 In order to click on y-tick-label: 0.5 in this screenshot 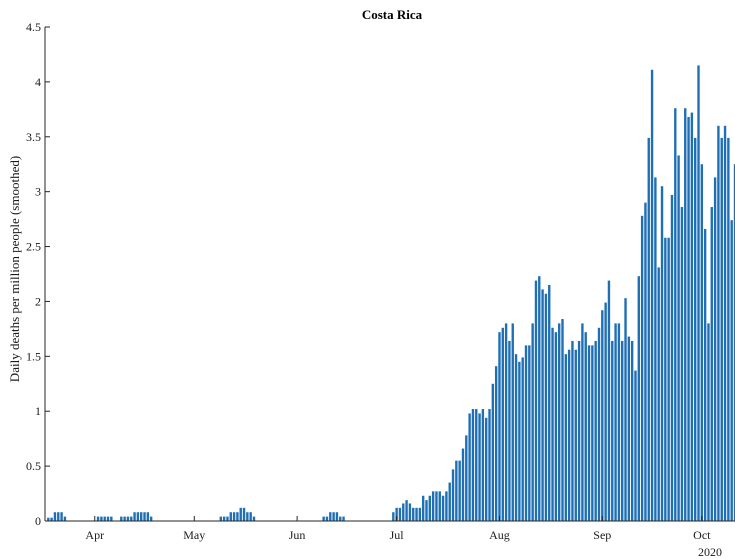, I will do `click(33, 466)`.